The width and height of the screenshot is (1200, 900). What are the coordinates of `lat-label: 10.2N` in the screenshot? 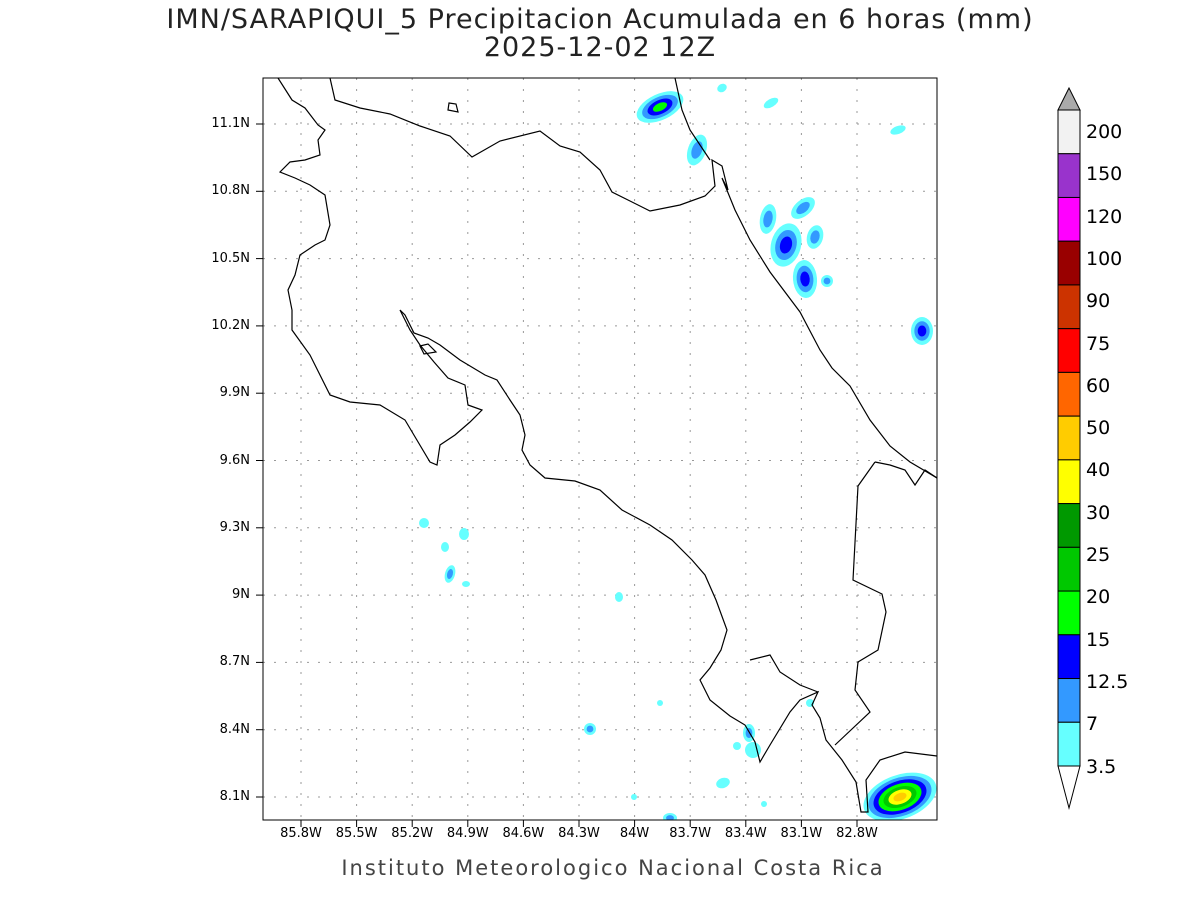 It's located at (230, 325).